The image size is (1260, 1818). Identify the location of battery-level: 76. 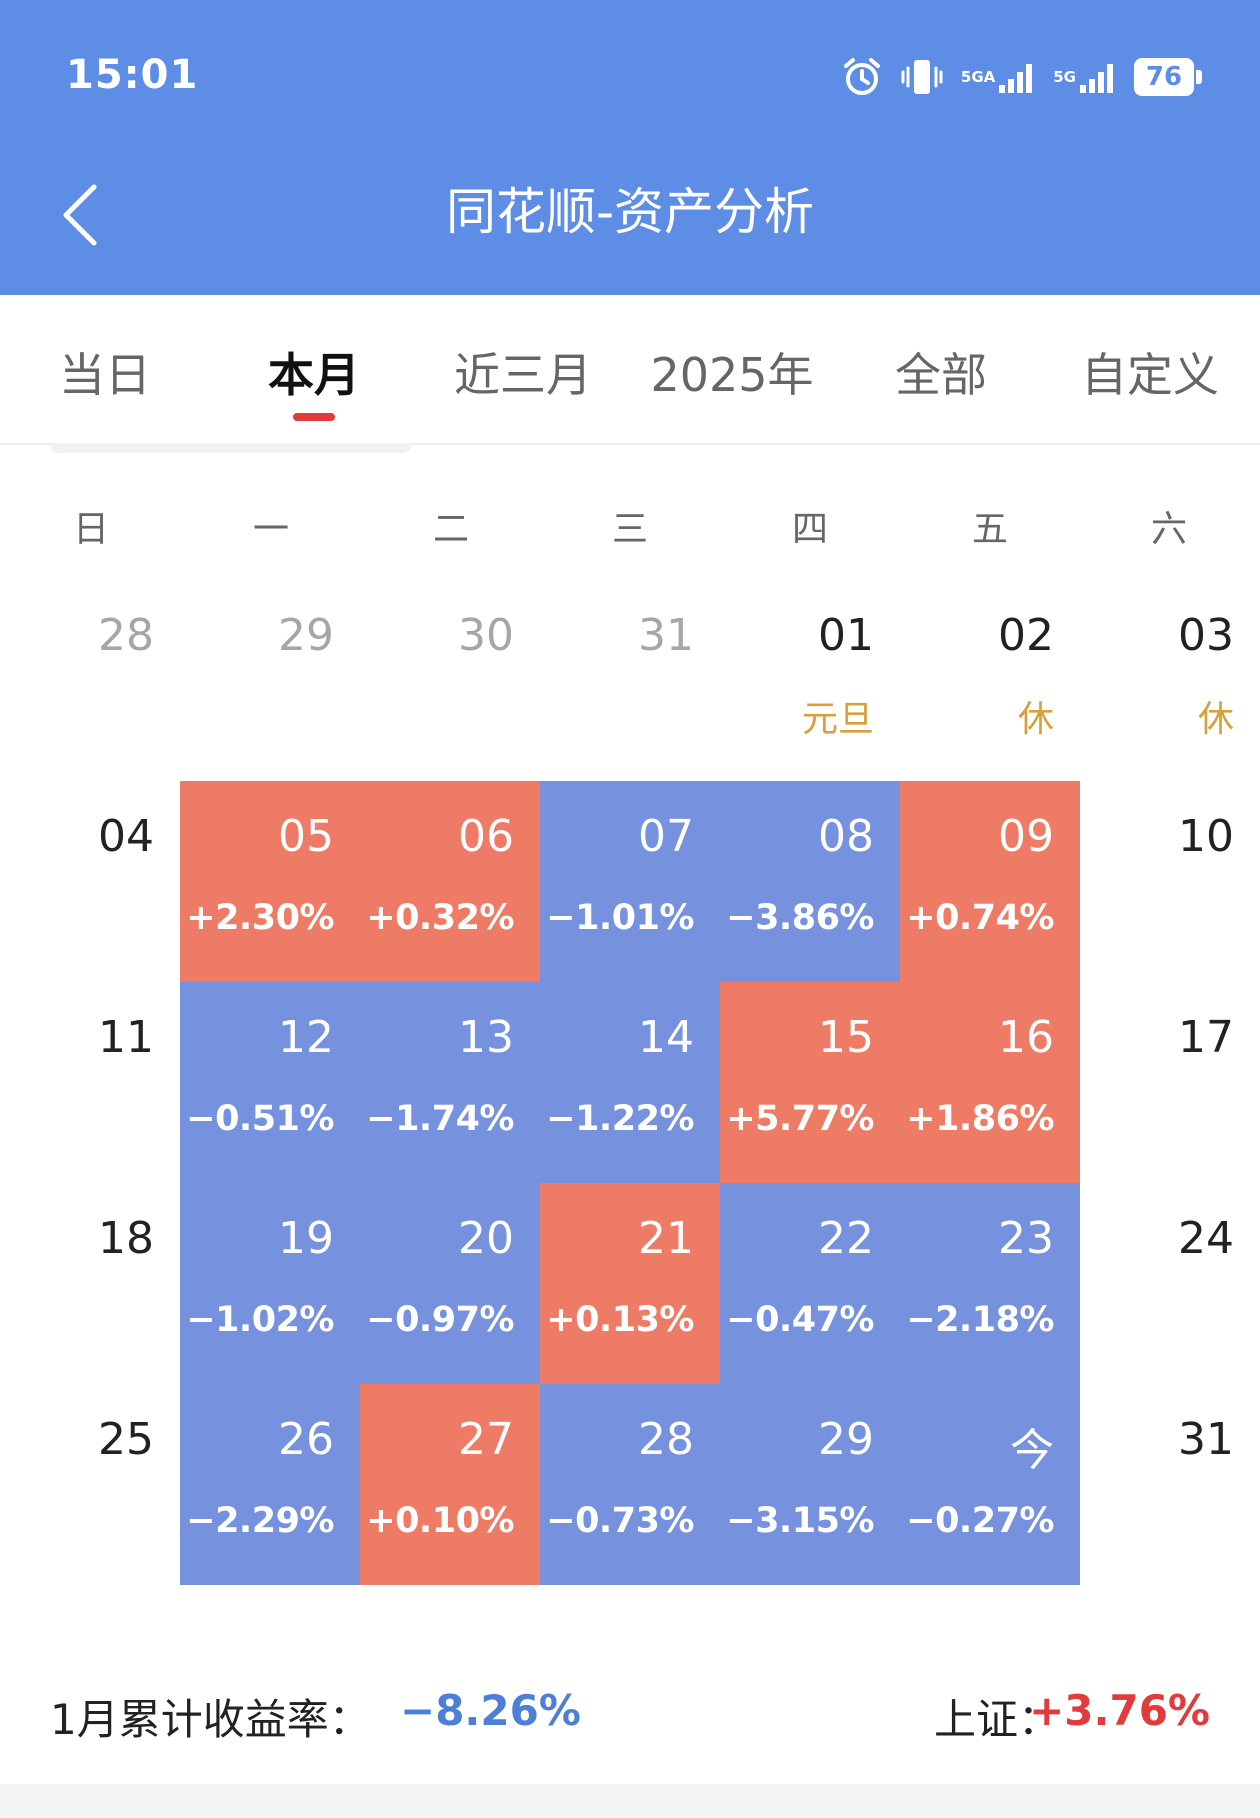
(1164, 77).